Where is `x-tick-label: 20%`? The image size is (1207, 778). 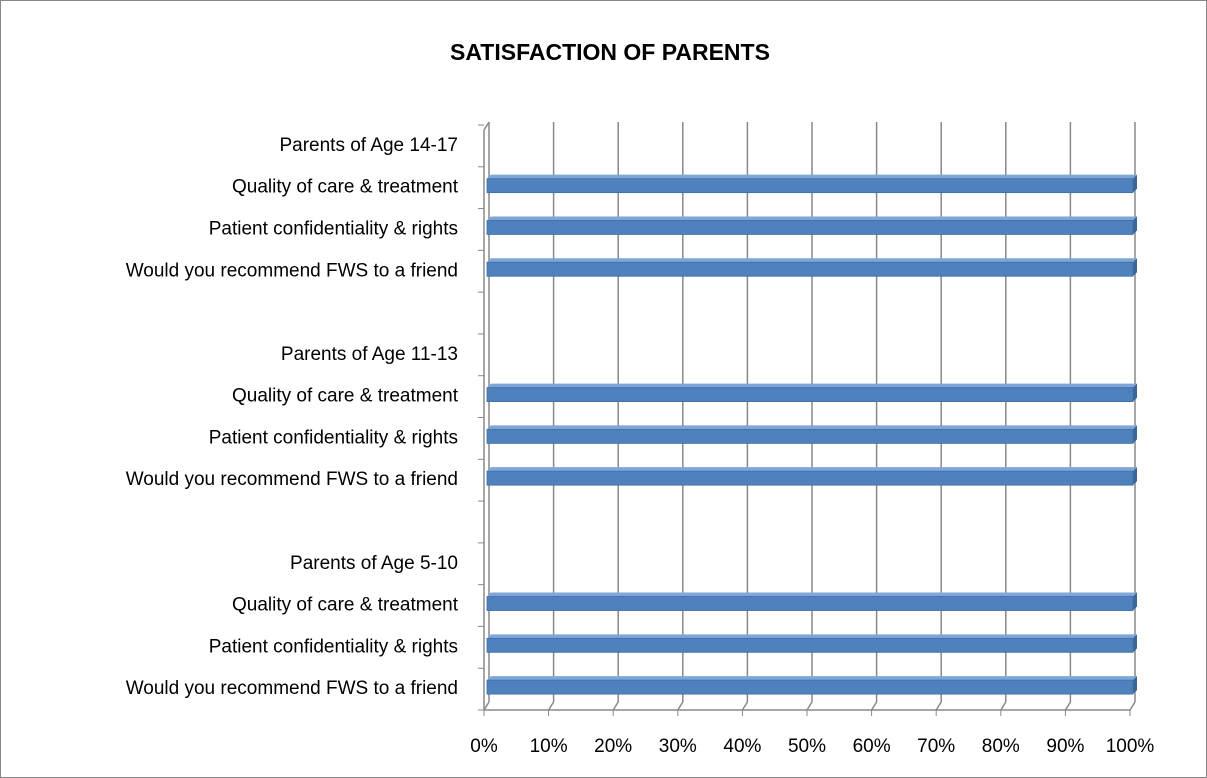
x-tick-label: 20% is located at coordinates (613, 746).